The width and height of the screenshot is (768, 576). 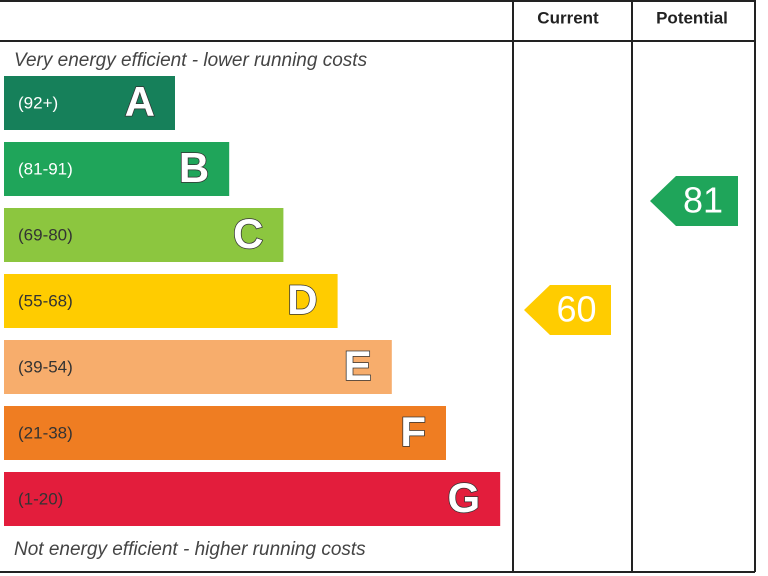 What do you see at coordinates (140, 101) in the screenshot?
I see `band-letter: A` at bounding box center [140, 101].